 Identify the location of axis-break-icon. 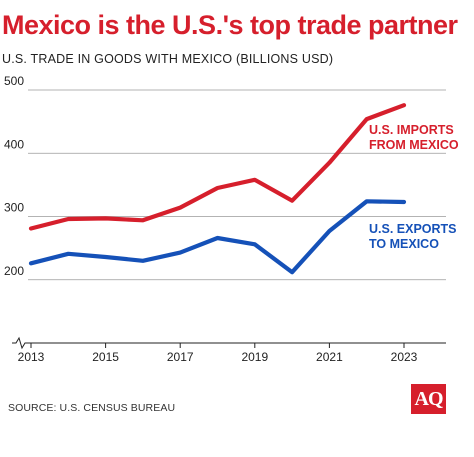
(20, 343).